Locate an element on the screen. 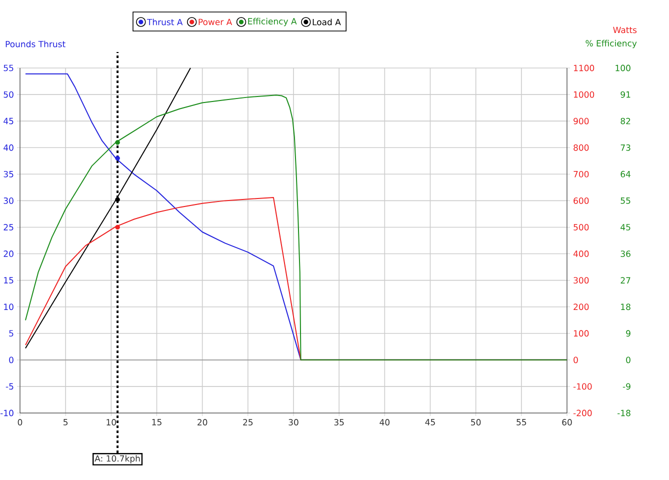 The width and height of the screenshot is (669, 480). x-tick-label: 35 is located at coordinates (339, 422).